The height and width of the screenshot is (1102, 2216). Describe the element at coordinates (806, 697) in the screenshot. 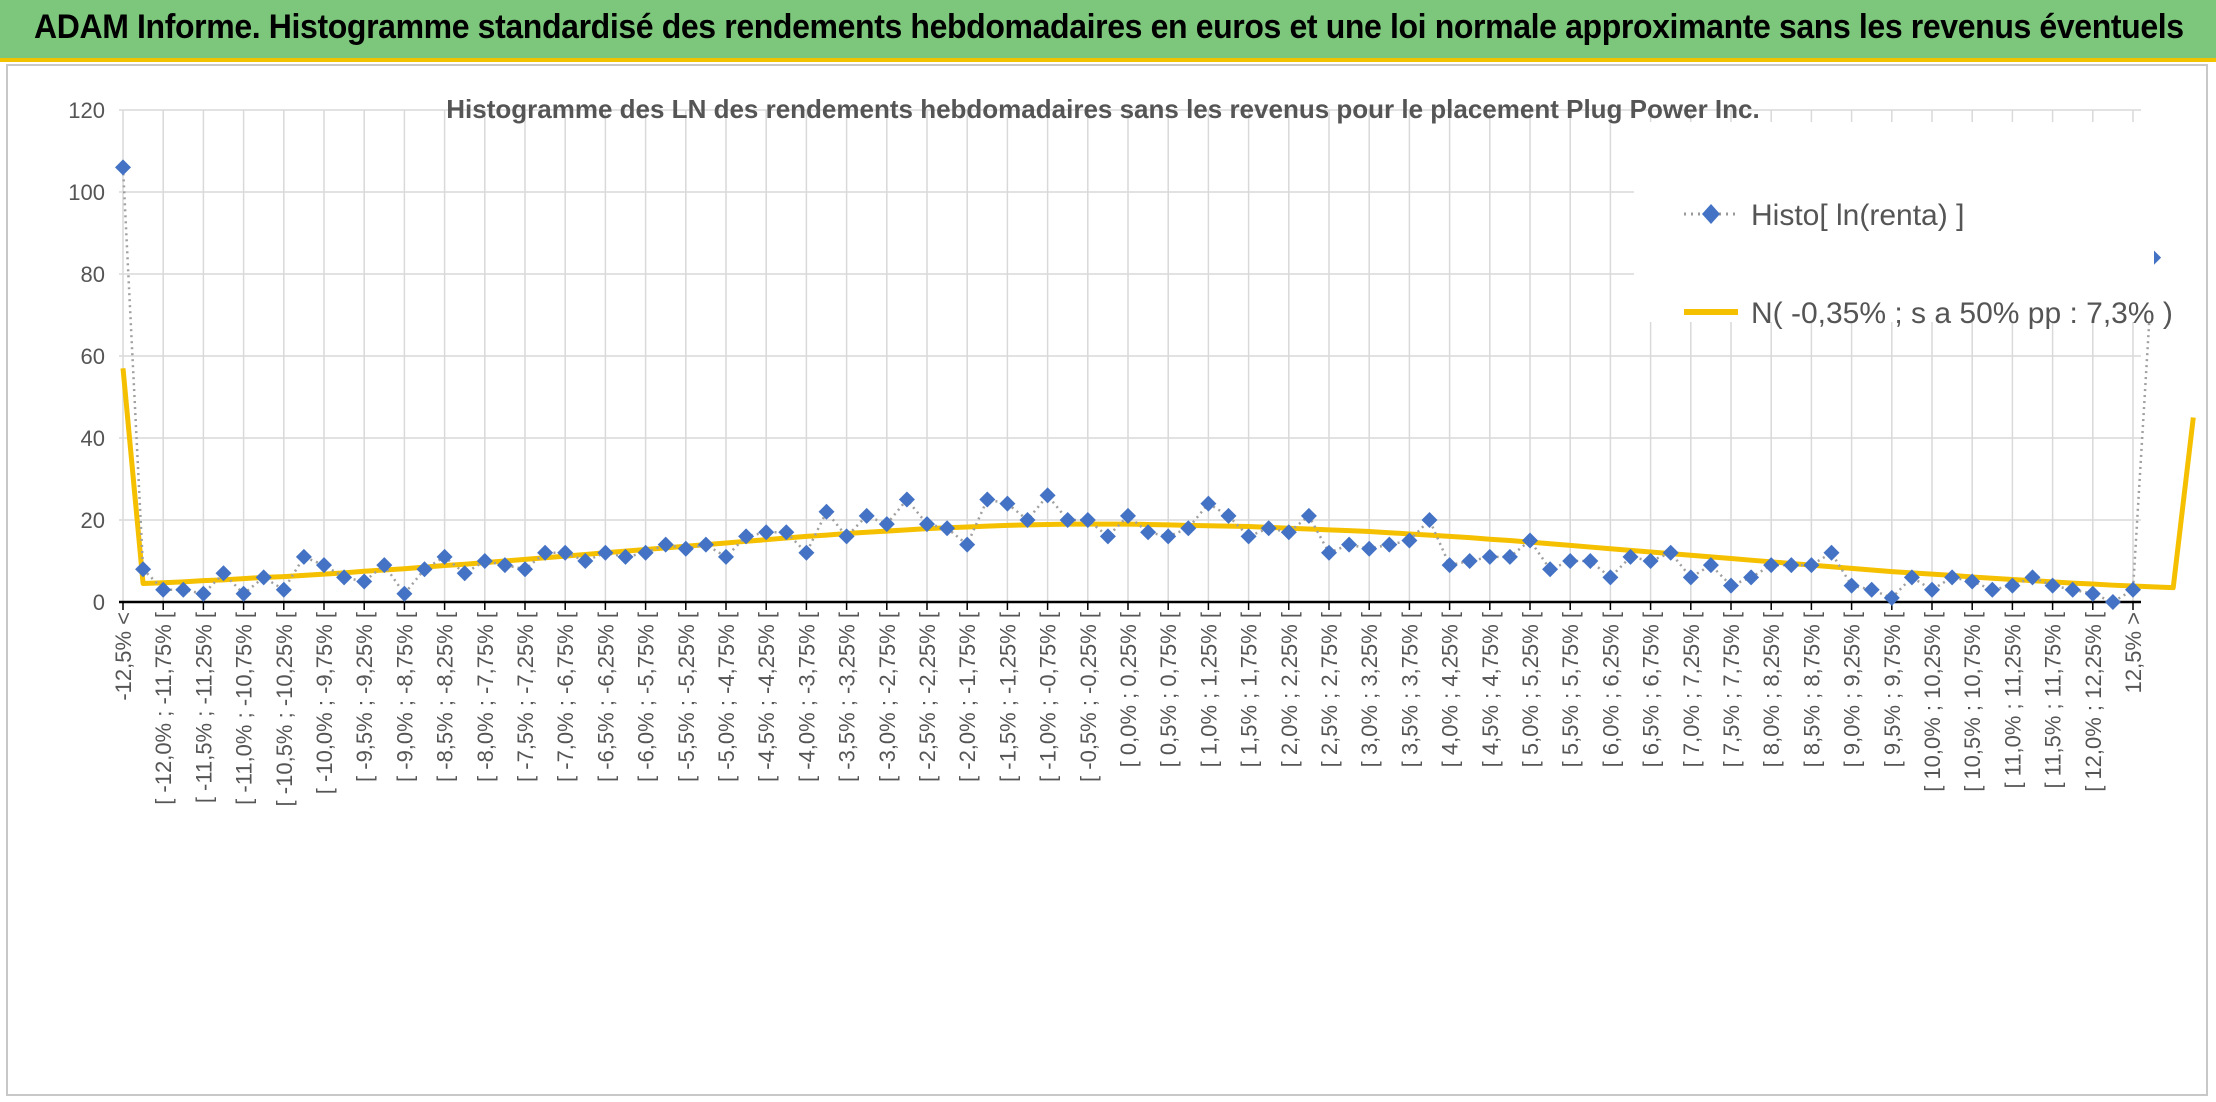

I see `x-tick-label: [ -4,0% ; -3,75% [` at that location.